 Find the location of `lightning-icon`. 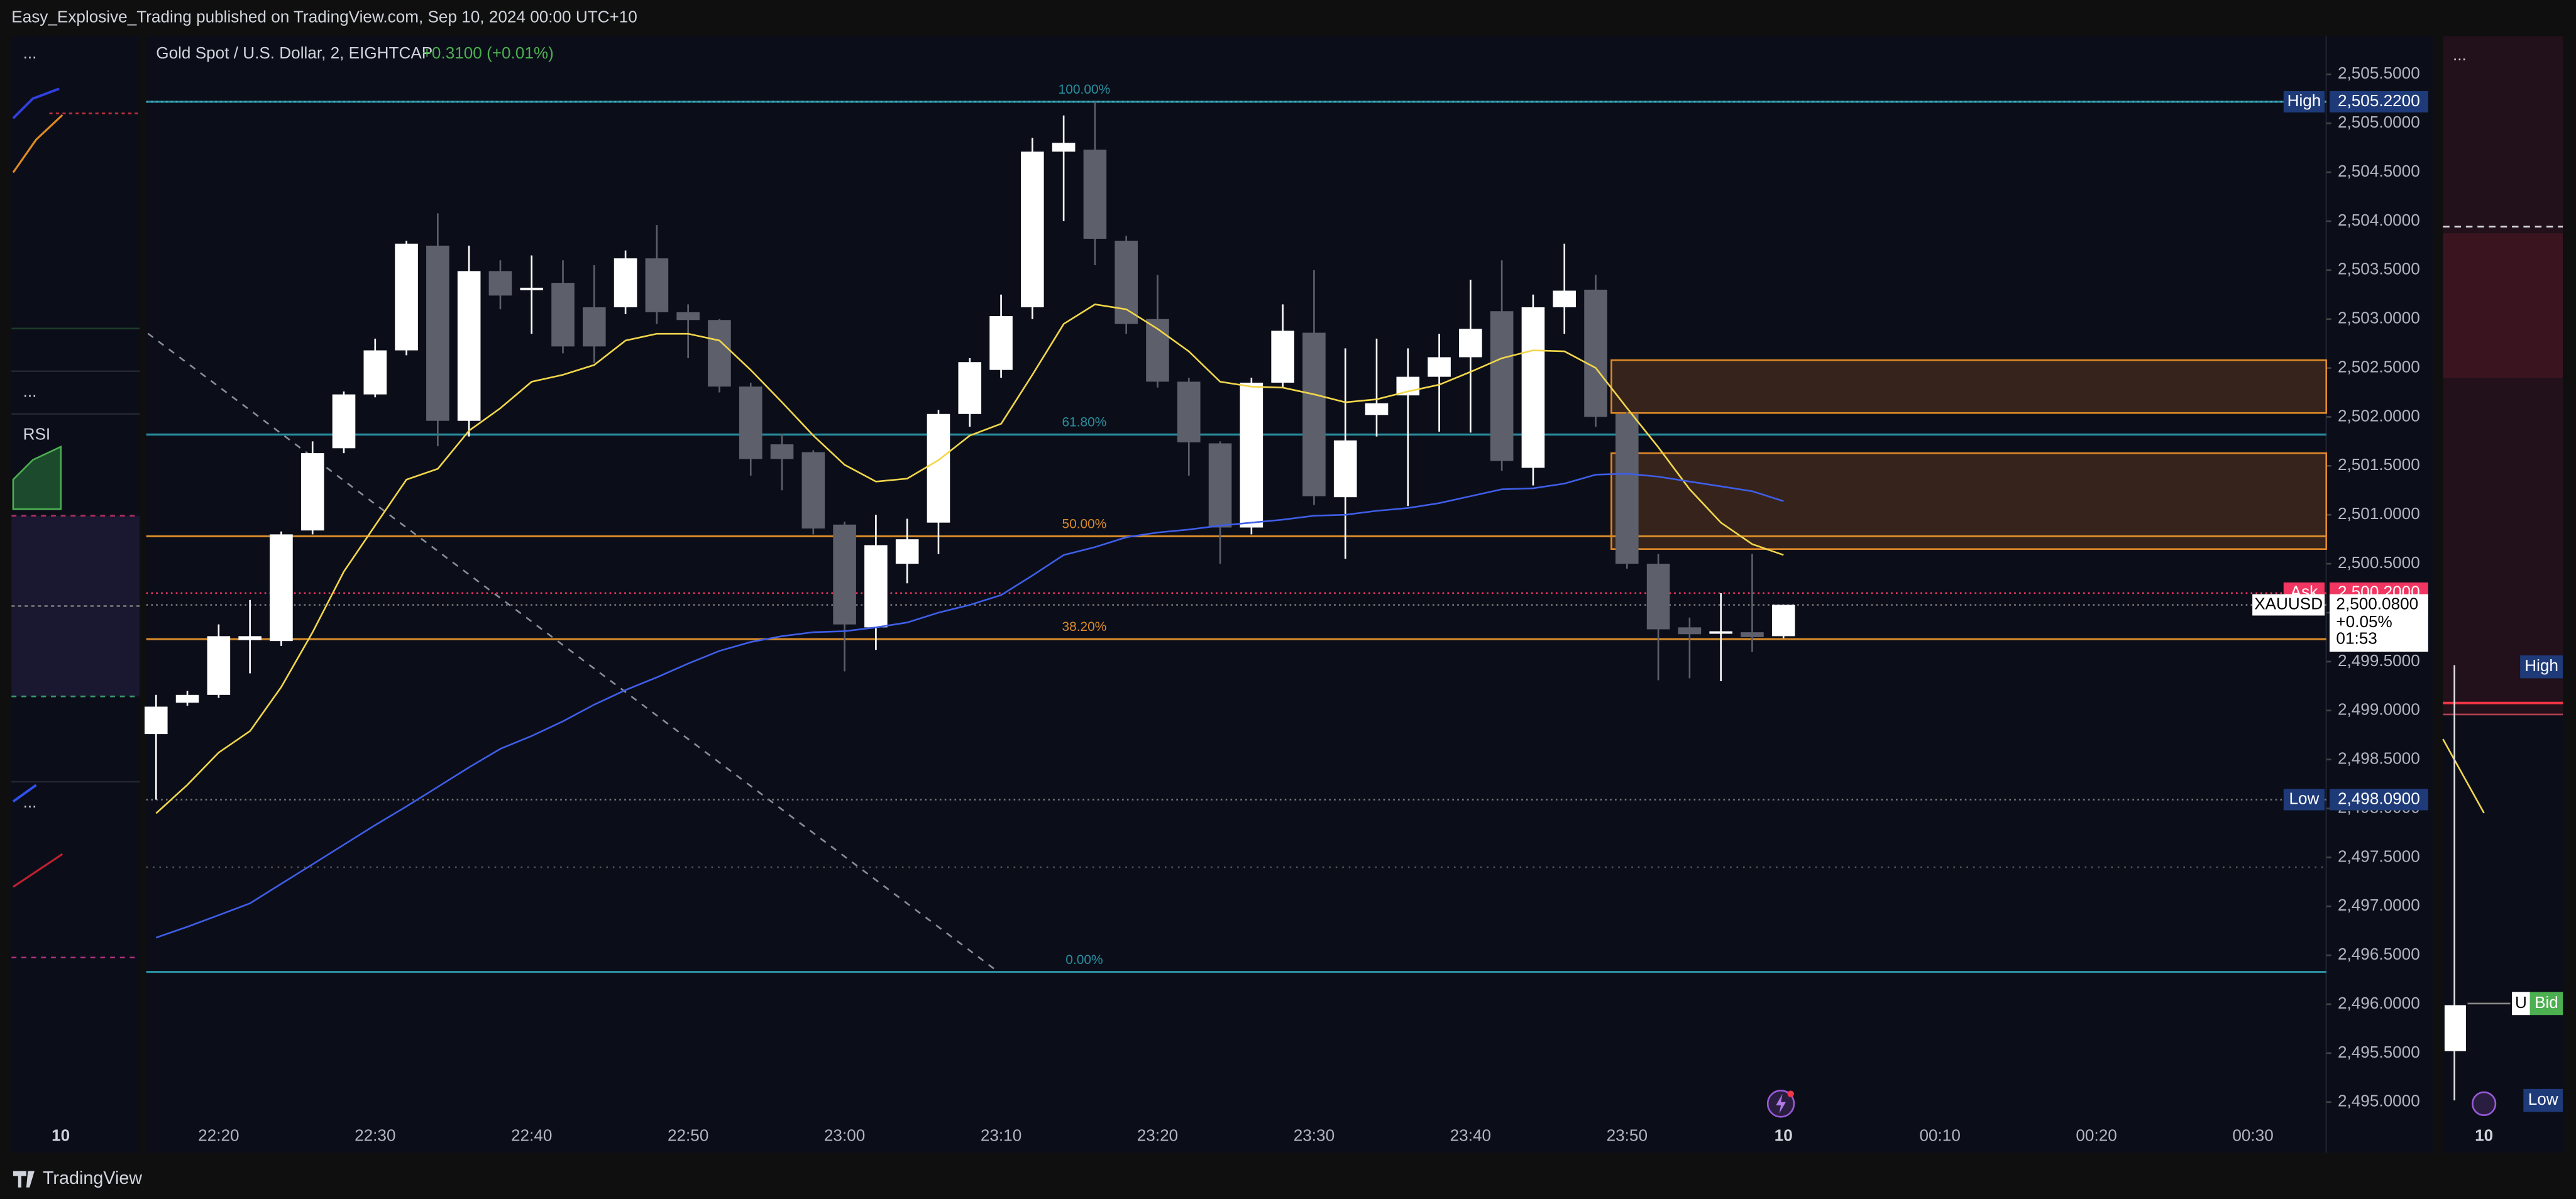

lightning-icon is located at coordinates (2485, 1103).